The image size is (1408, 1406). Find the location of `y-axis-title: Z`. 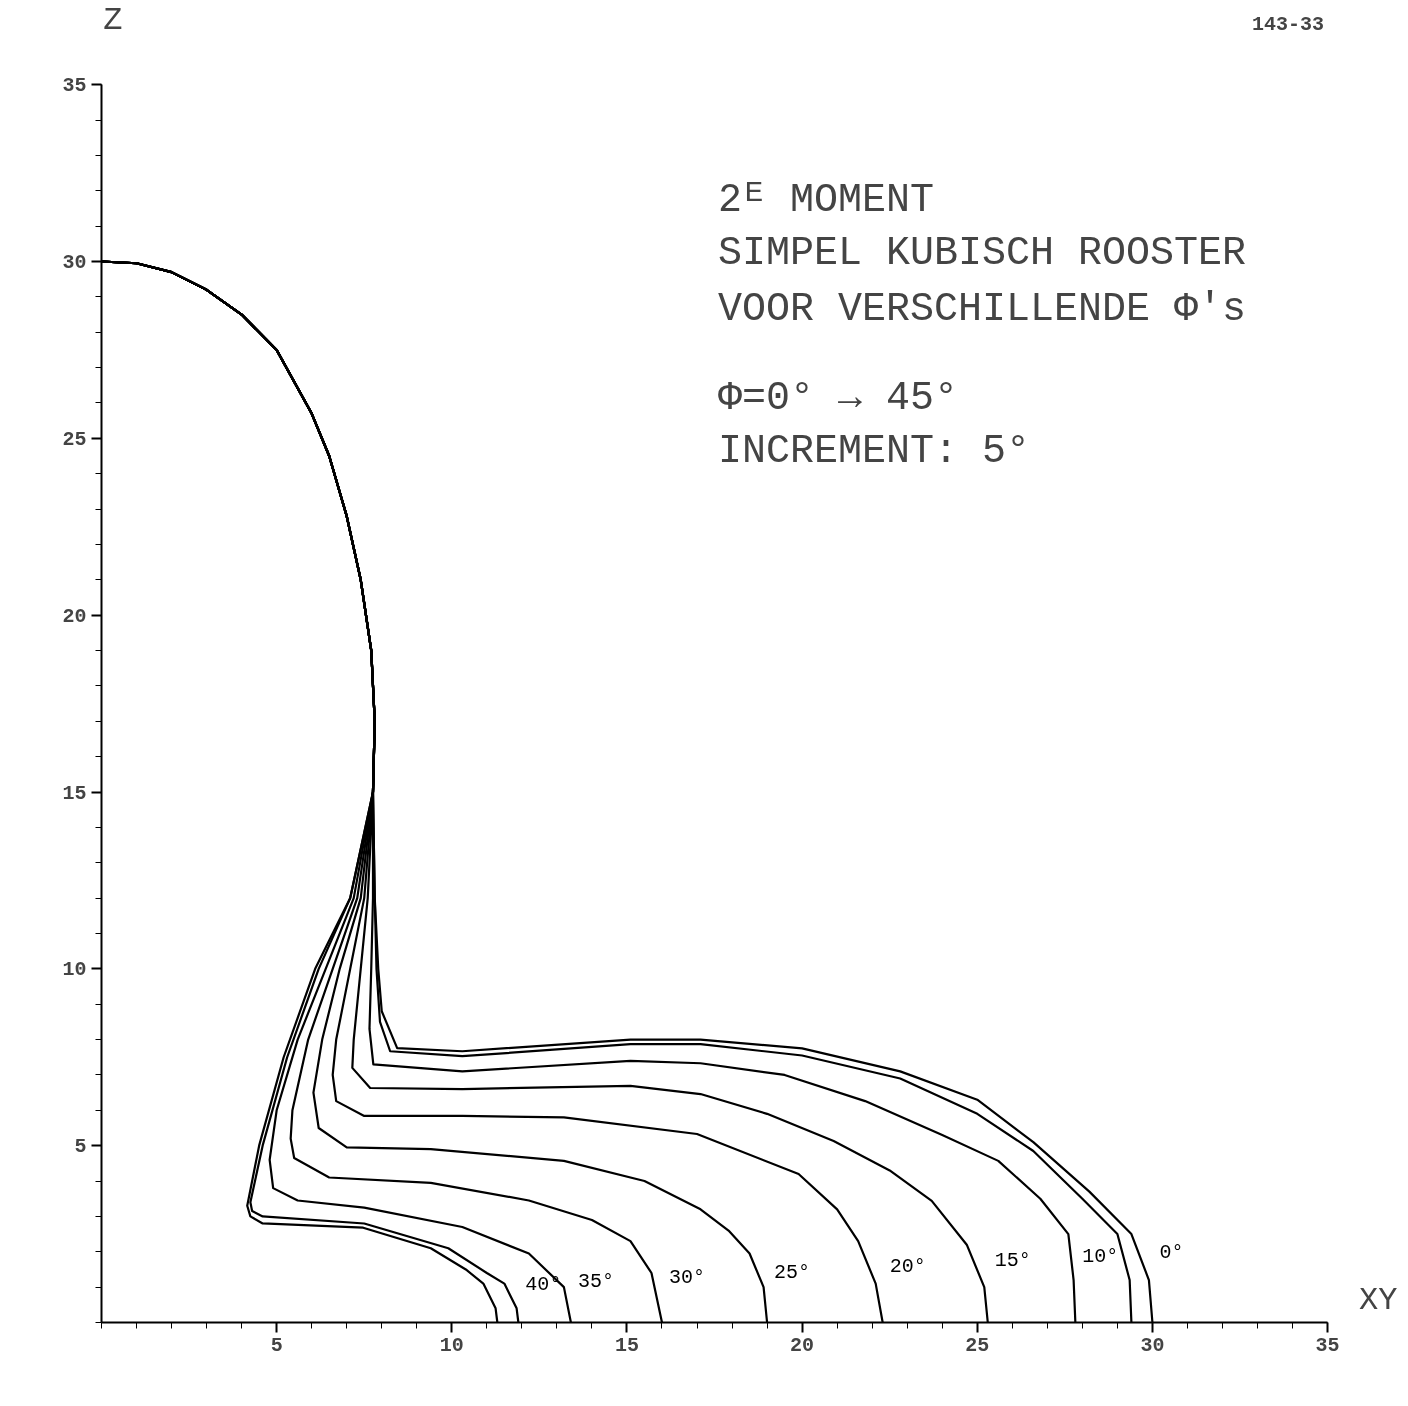

y-axis-title: Z is located at coordinates (113, 20).